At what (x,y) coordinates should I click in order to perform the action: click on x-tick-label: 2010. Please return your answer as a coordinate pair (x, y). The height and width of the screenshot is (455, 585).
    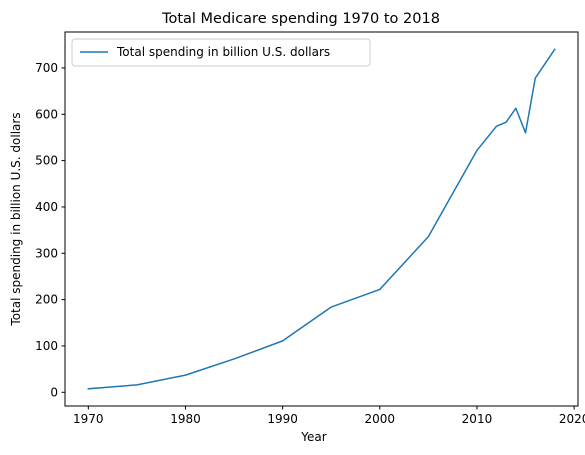
    Looking at the image, I should click on (477, 419).